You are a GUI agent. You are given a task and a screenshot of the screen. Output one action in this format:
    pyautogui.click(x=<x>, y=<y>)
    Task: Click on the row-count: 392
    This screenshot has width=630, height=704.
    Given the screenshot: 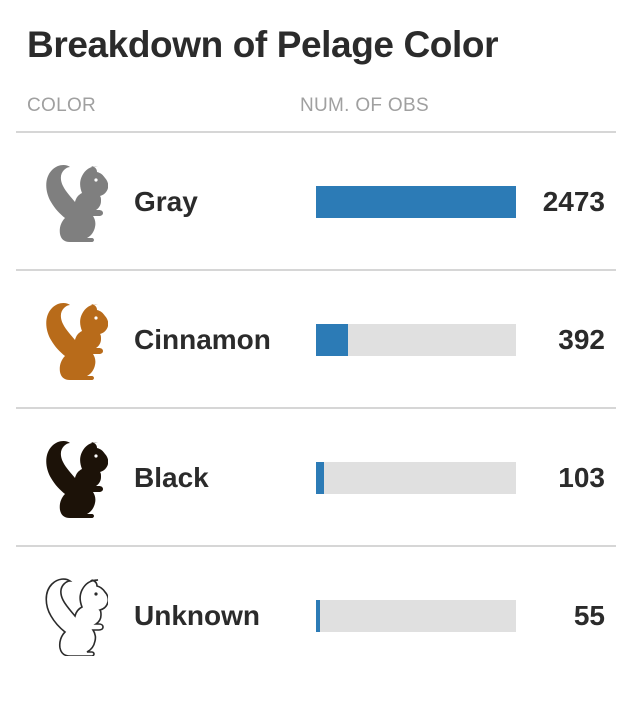 What is the action you would take?
    pyautogui.click(x=581, y=339)
    